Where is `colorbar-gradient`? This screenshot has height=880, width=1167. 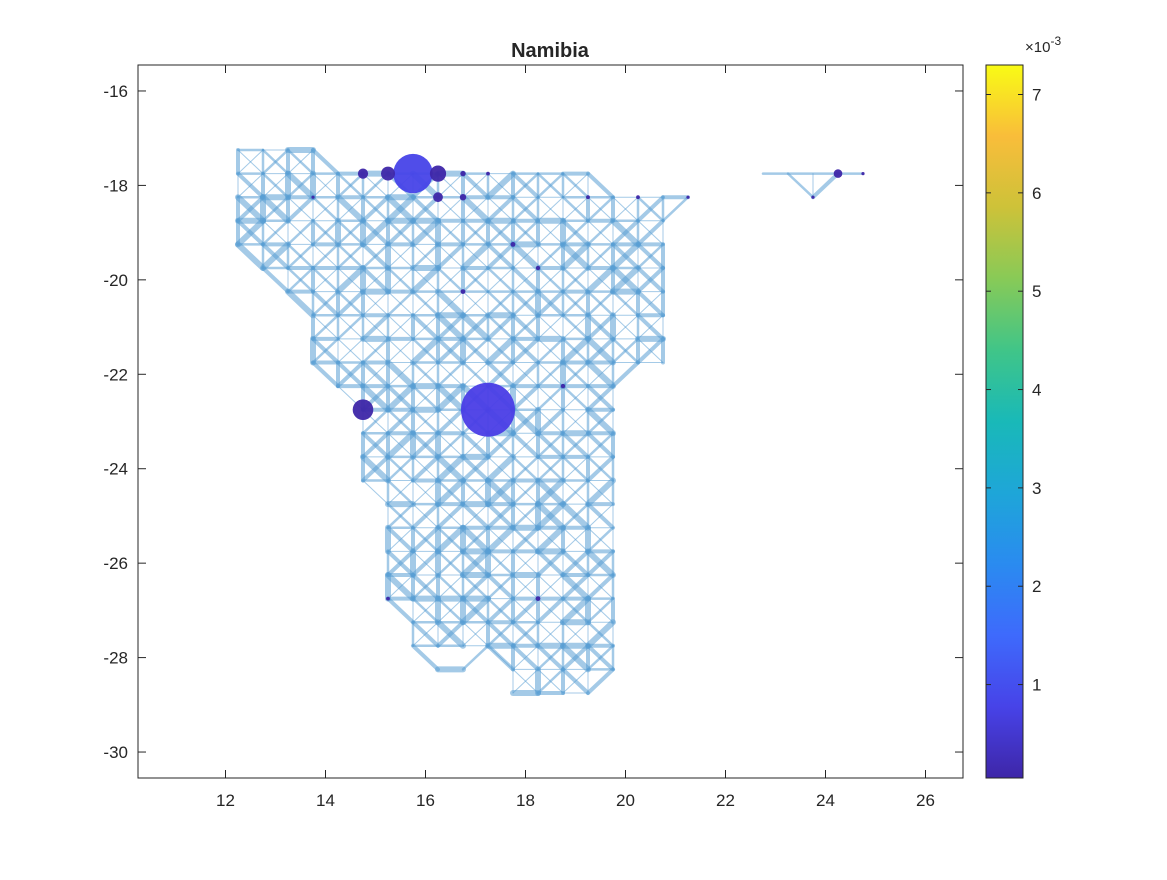 colorbar-gradient is located at coordinates (1004, 421).